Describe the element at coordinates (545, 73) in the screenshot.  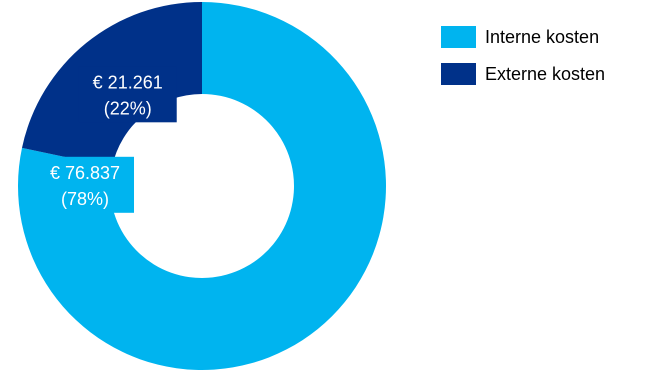
I see `legend-label-externe-kosten: Externe kosten` at that location.